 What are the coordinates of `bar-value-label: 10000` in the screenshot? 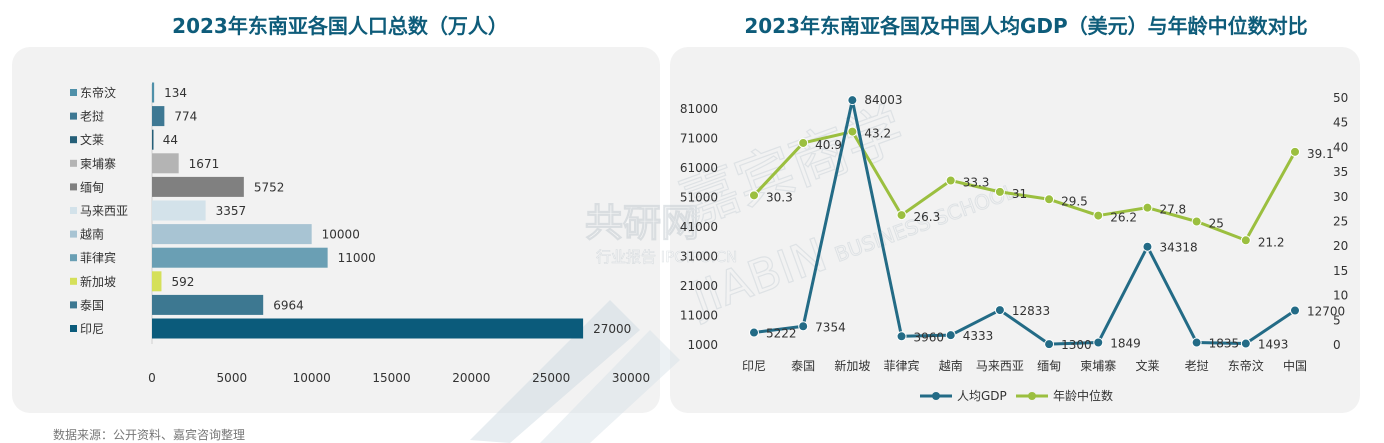 It's located at (341, 235).